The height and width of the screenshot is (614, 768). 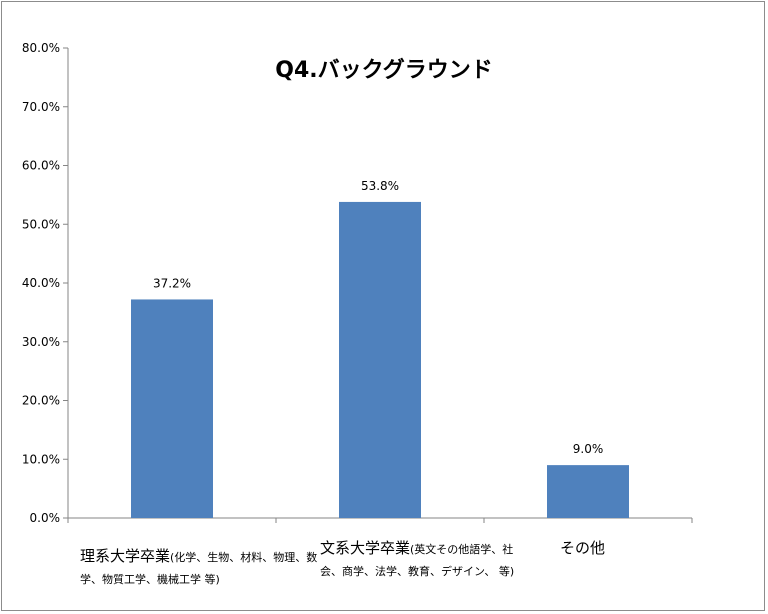 I want to click on category-label-2: その他, so click(x=620, y=548).